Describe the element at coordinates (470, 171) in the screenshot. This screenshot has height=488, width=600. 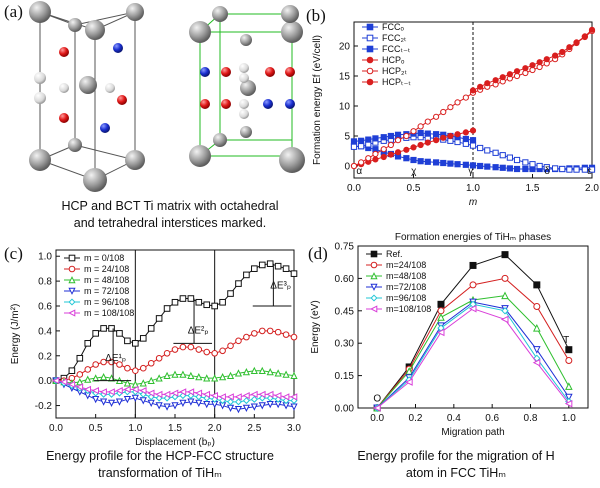
I see `annotation: γ` at that location.